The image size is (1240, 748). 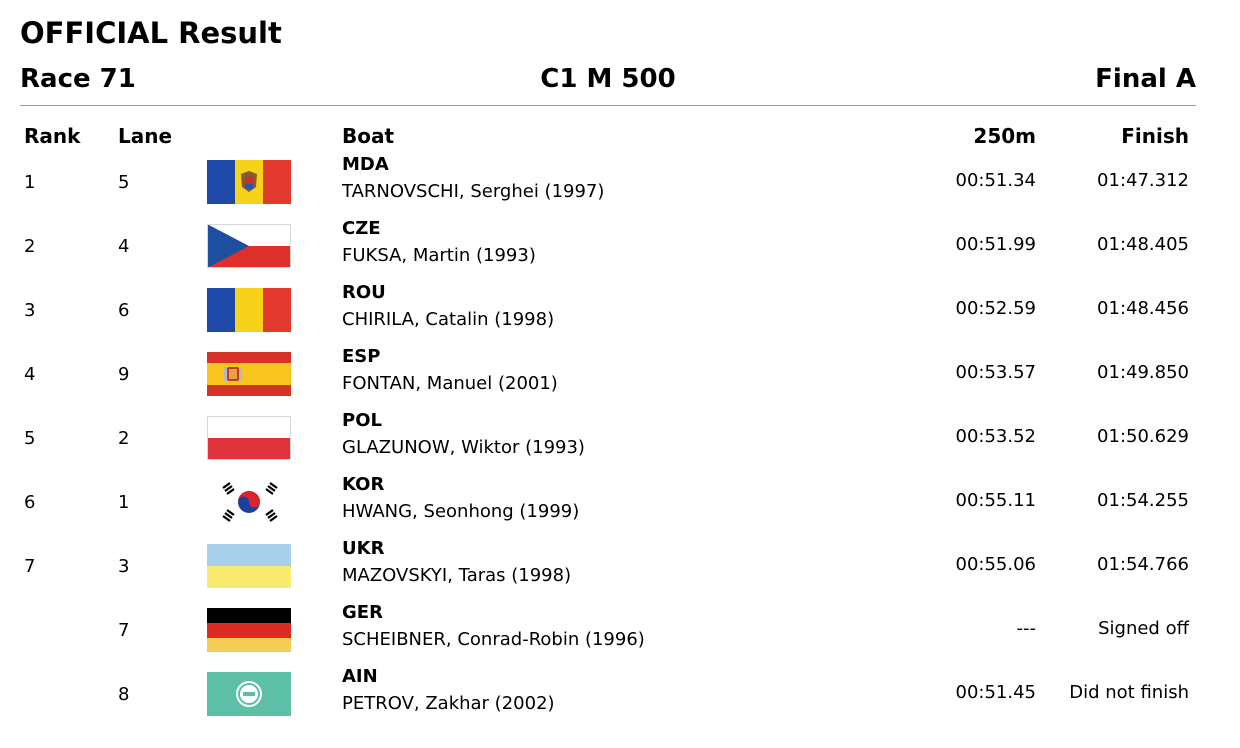 What do you see at coordinates (249, 246) in the screenshot?
I see `cze-flag-icon` at bounding box center [249, 246].